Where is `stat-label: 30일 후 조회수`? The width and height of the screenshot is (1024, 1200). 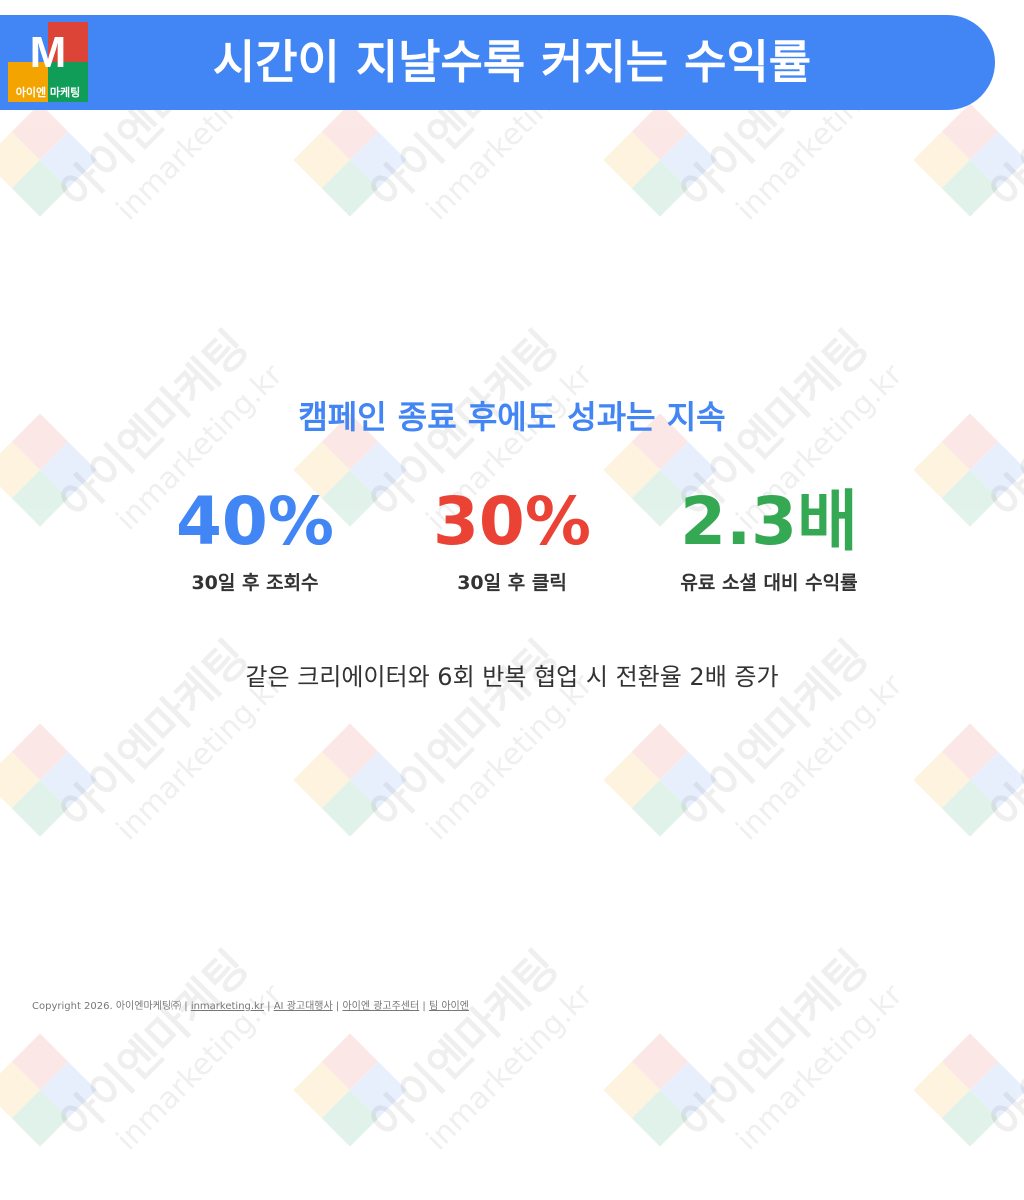 stat-label: 30일 후 조회수 is located at coordinates (255, 583).